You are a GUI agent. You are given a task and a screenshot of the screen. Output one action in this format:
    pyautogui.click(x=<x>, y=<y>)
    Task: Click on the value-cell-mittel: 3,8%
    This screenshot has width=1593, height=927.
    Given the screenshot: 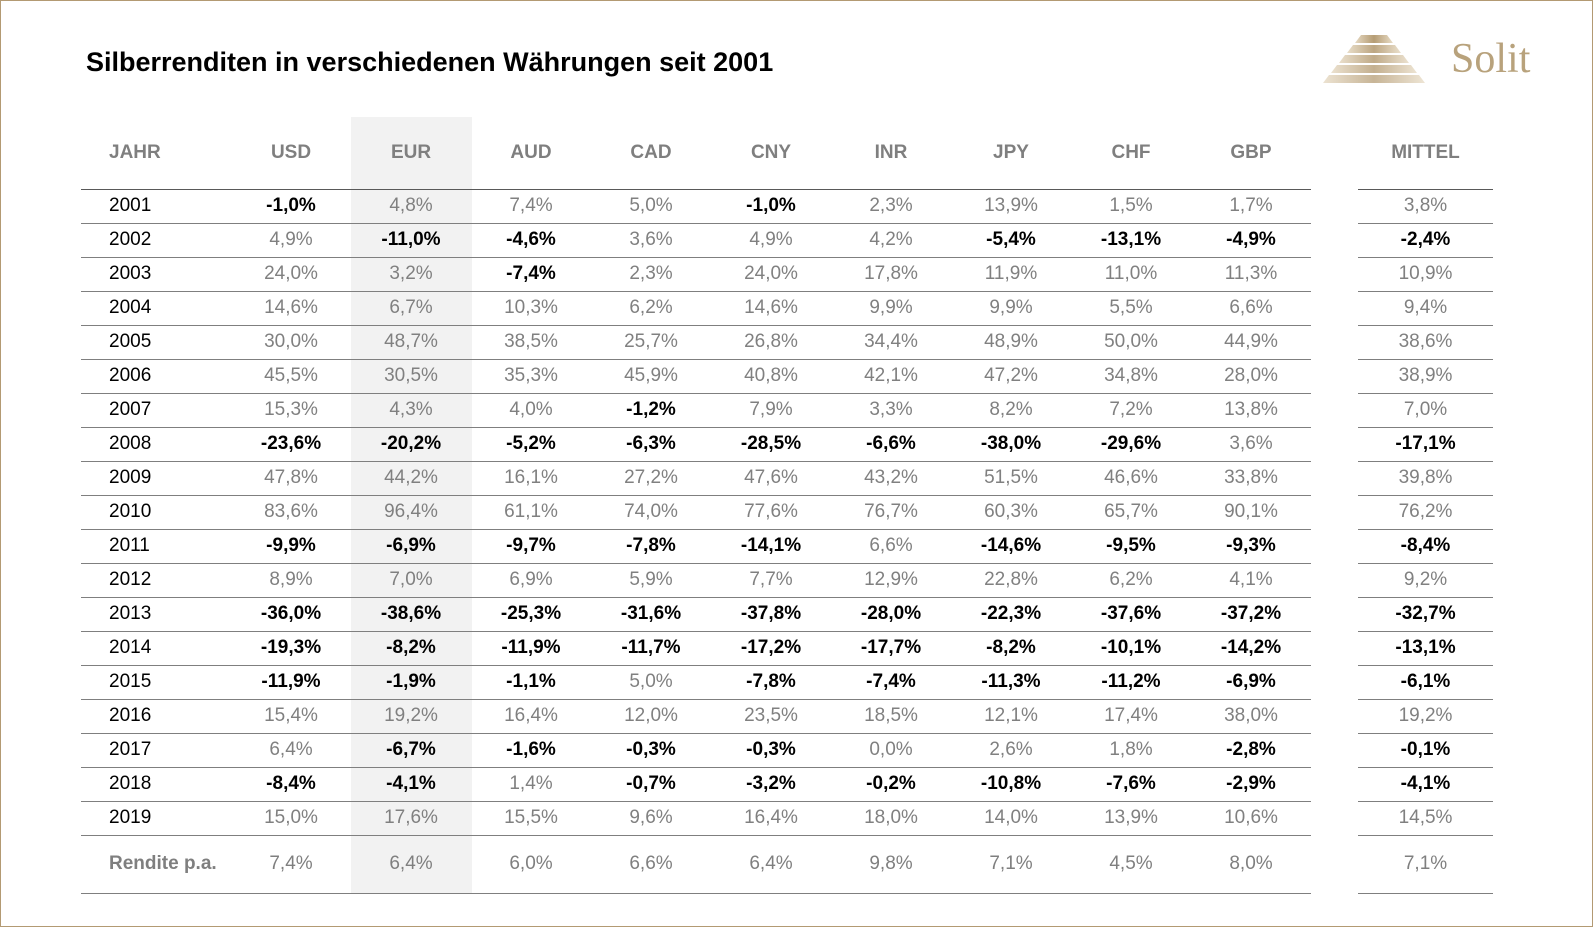 What is the action you would take?
    pyautogui.click(x=1425, y=206)
    